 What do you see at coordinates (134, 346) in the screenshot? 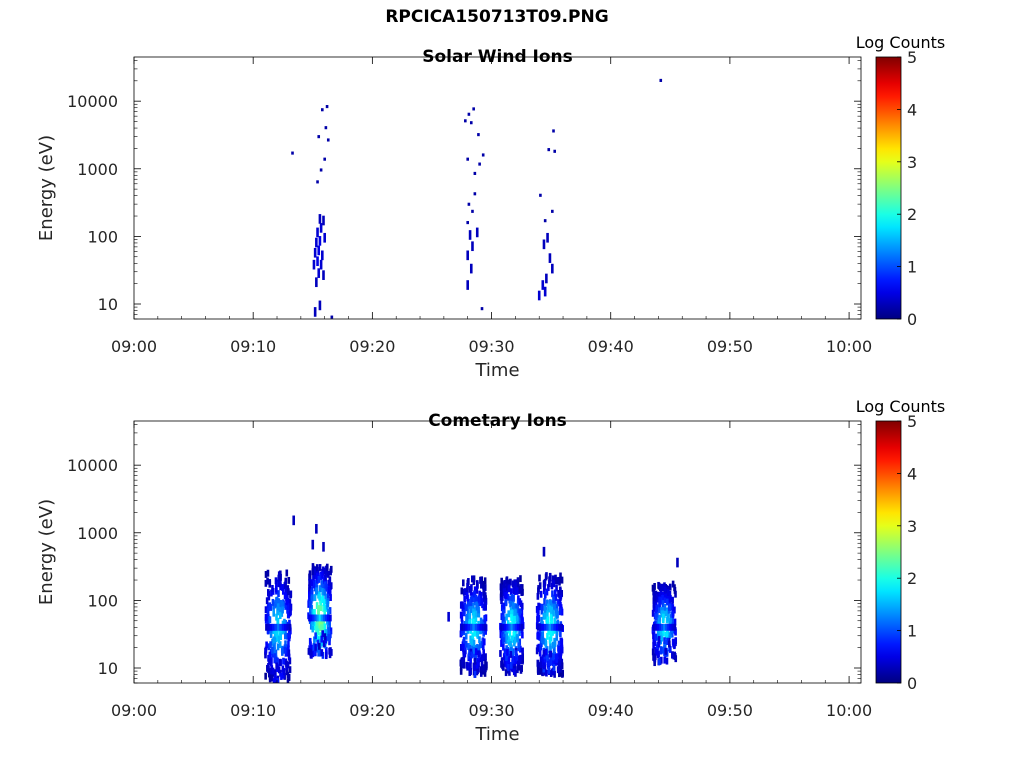
I see `x-tick-label: 09:00` at bounding box center [134, 346].